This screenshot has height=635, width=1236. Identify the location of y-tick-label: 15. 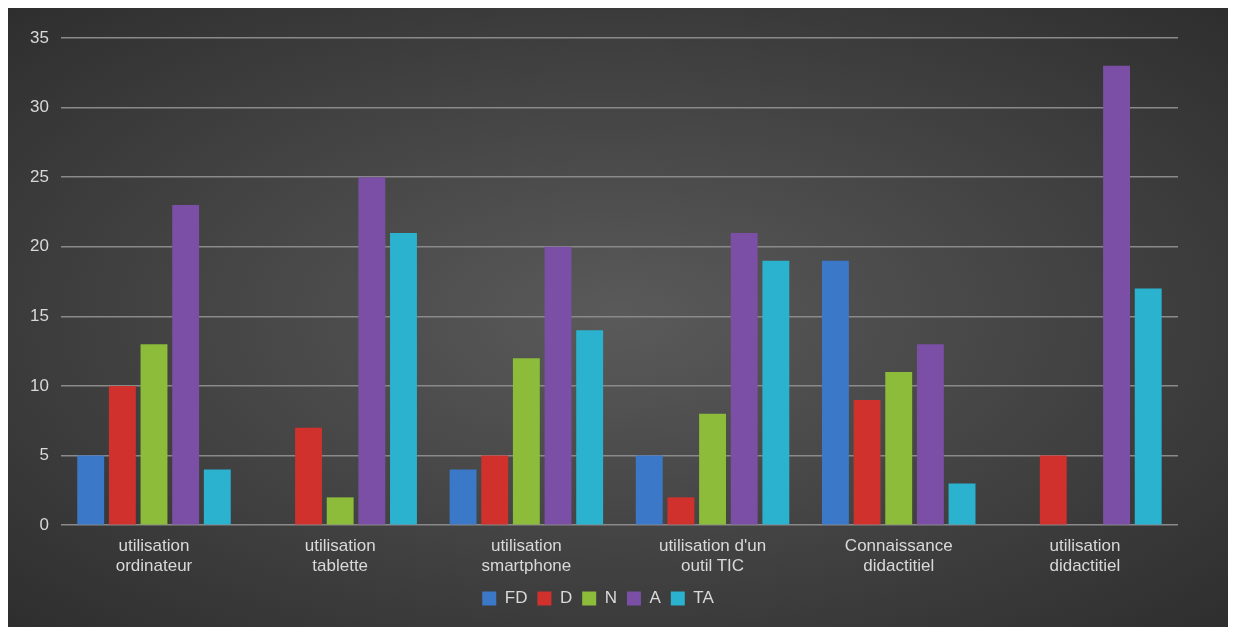
(39, 316).